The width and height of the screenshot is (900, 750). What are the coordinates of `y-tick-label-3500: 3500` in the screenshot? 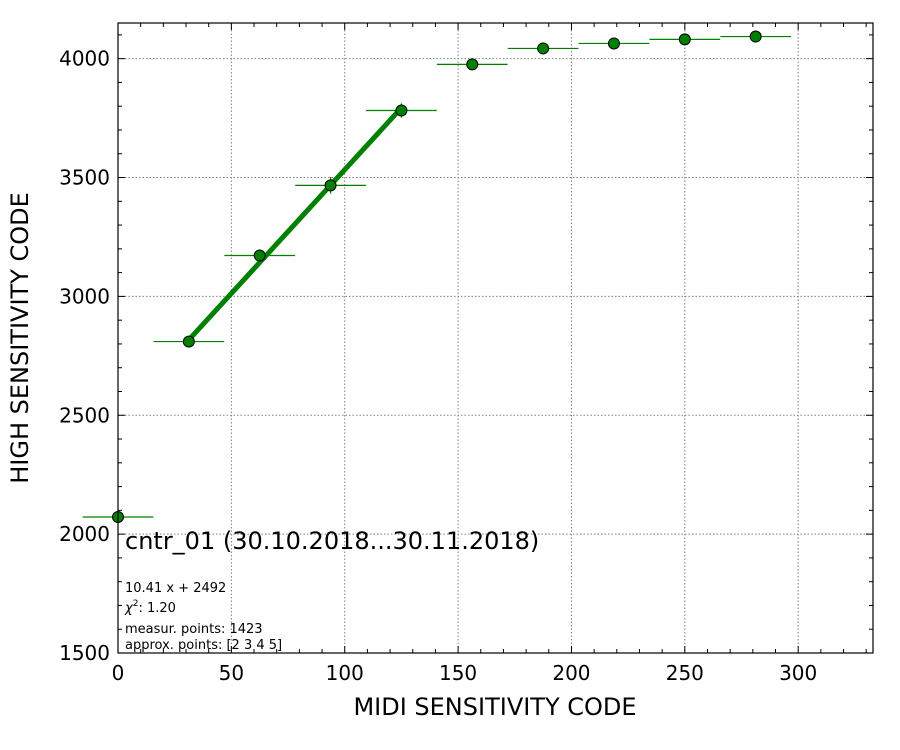 It's located at (84, 178).